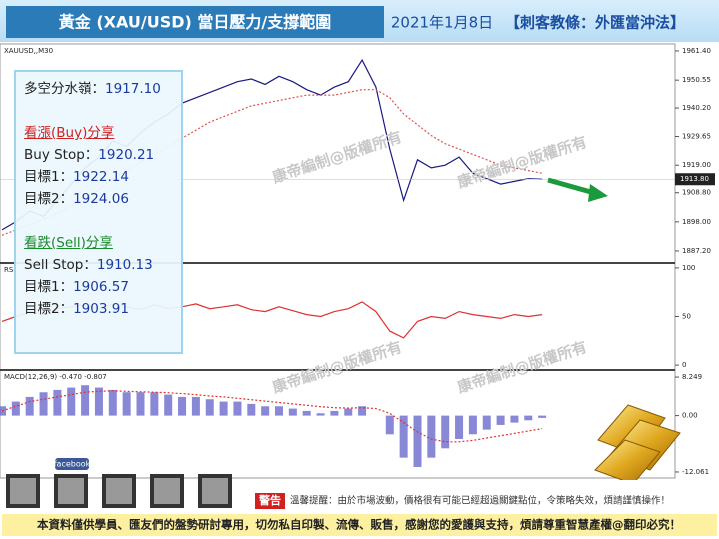 The image size is (719, 539). I want to click on value: 1920.21, so click(126, 155).